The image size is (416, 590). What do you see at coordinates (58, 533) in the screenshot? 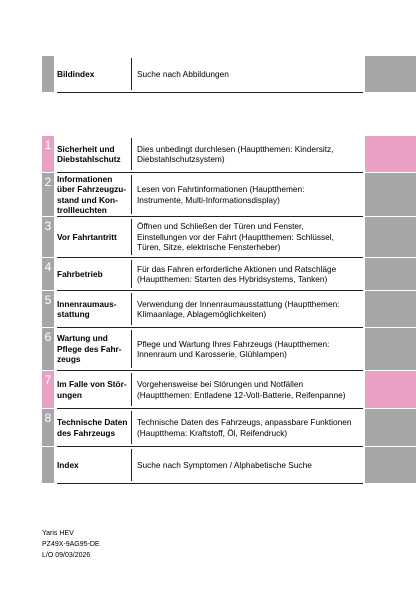
I see `footer-line: Yaris HEV` at bounding box center [58, 533].